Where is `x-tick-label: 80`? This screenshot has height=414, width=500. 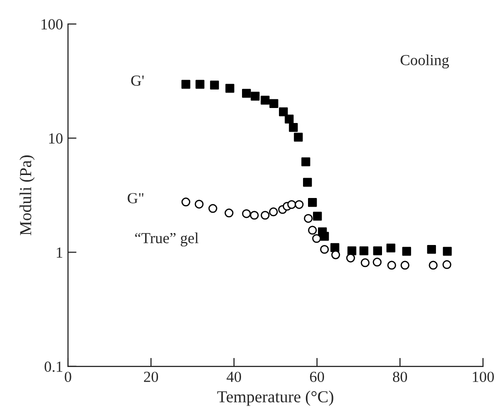 x-tick-label: 80 is located at coordinates (400, 377).